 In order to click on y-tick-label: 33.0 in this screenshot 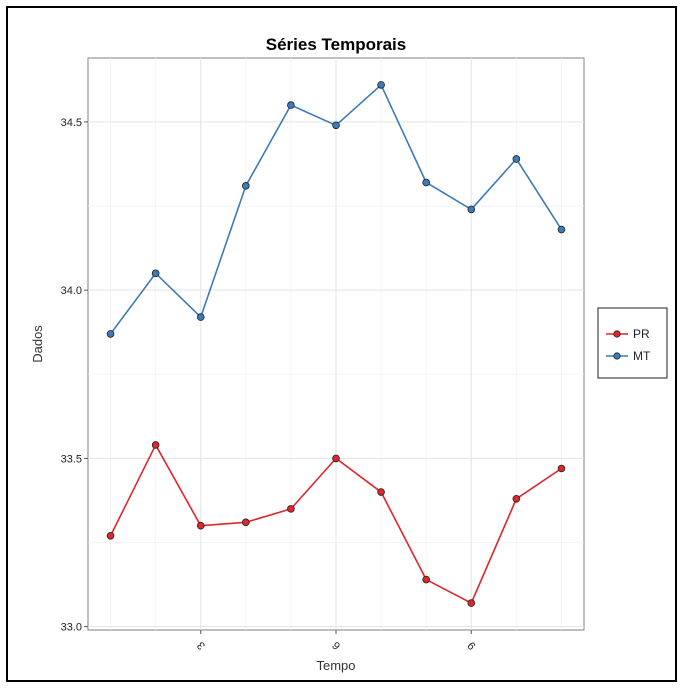, I will do `click(71, 628)`.